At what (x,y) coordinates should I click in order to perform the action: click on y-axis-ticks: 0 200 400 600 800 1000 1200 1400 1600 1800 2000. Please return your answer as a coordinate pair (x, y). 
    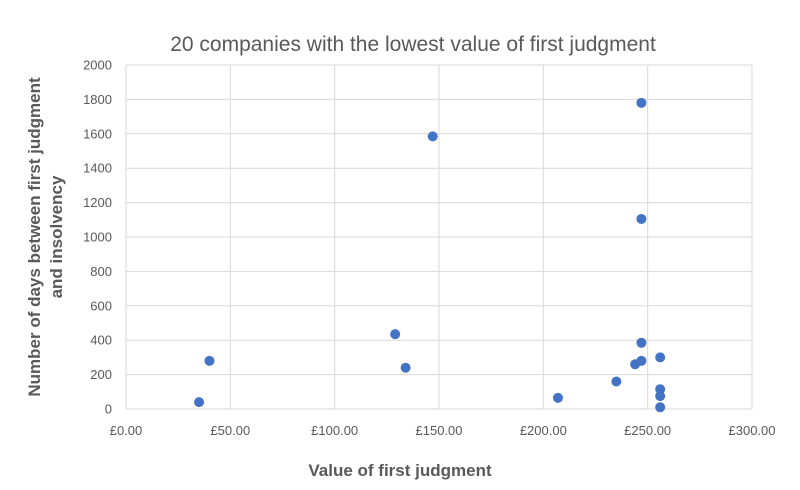
    Looking at the image, I should click on (97, 237).